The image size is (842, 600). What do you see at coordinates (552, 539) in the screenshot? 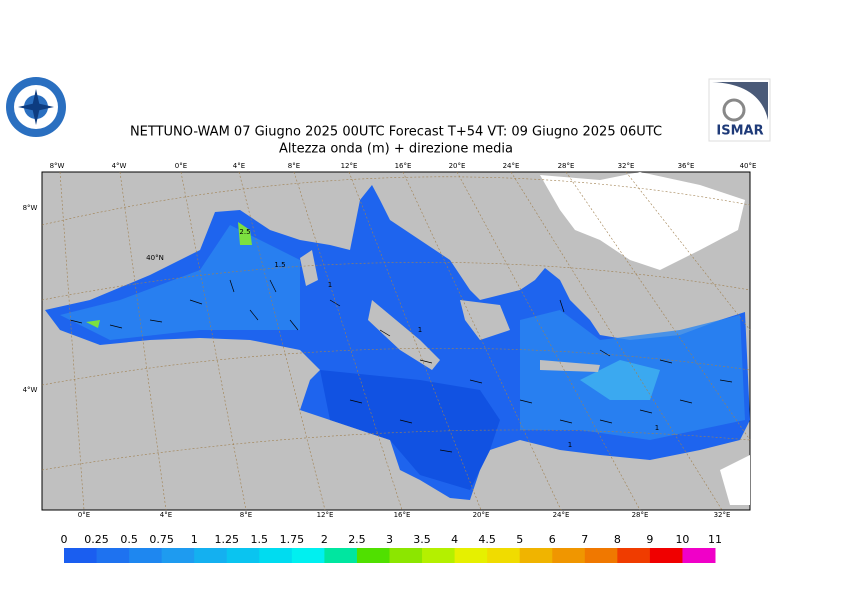
I see `legend-label: 6` at bounding box center [552, 539].